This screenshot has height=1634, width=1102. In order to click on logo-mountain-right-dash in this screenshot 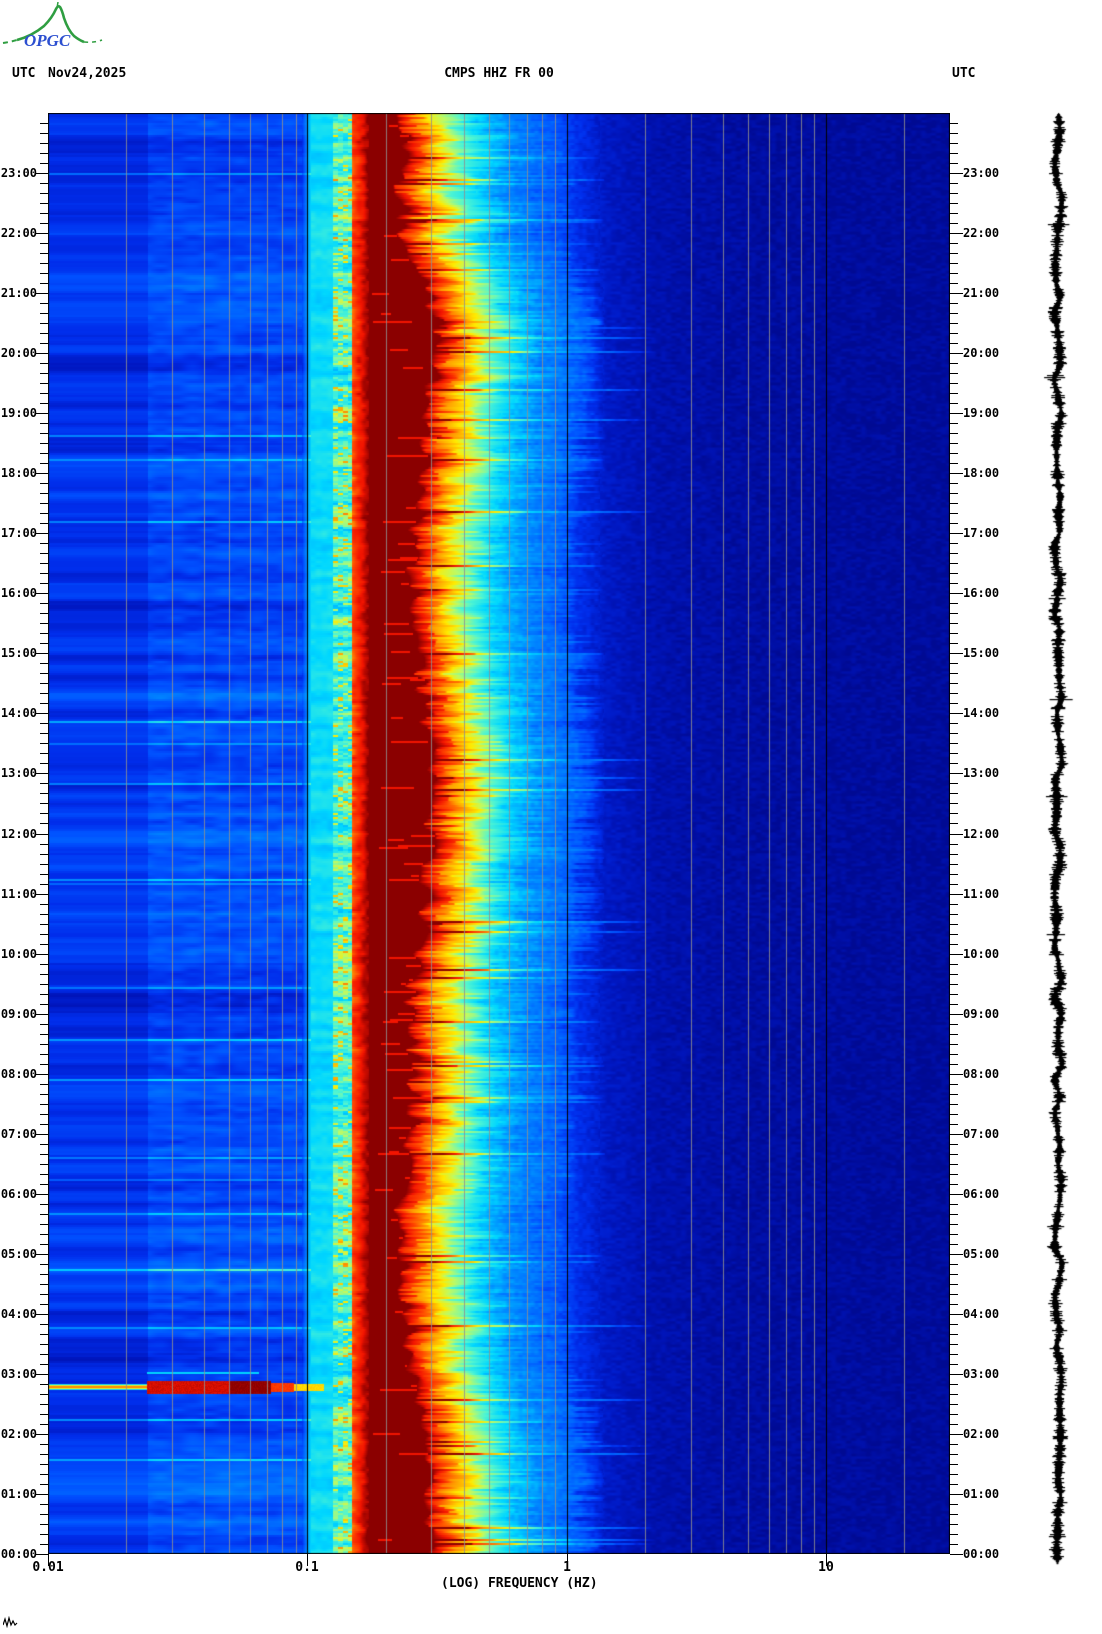, I will do `click(93, 41)`.